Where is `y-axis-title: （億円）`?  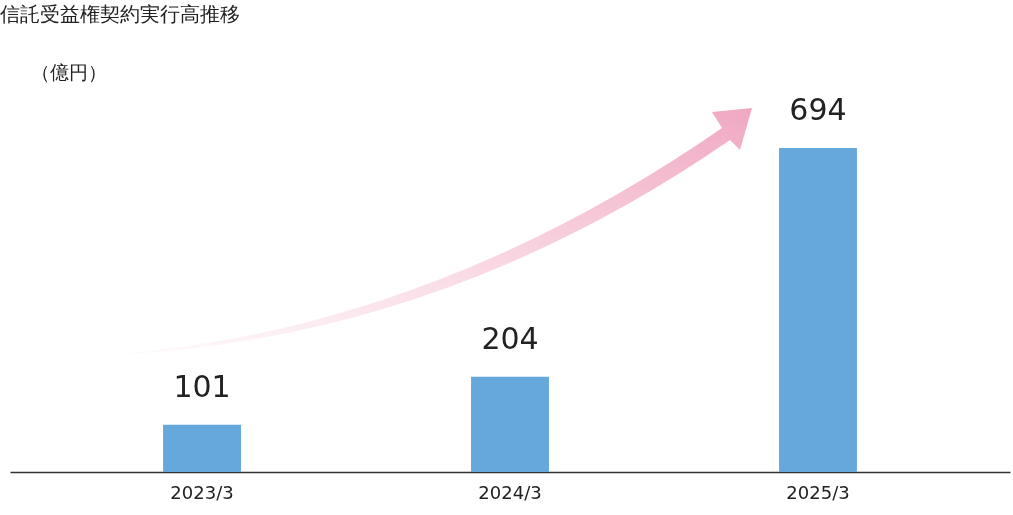
y-axis-title: （億円） is located at coordinates (68, 71).